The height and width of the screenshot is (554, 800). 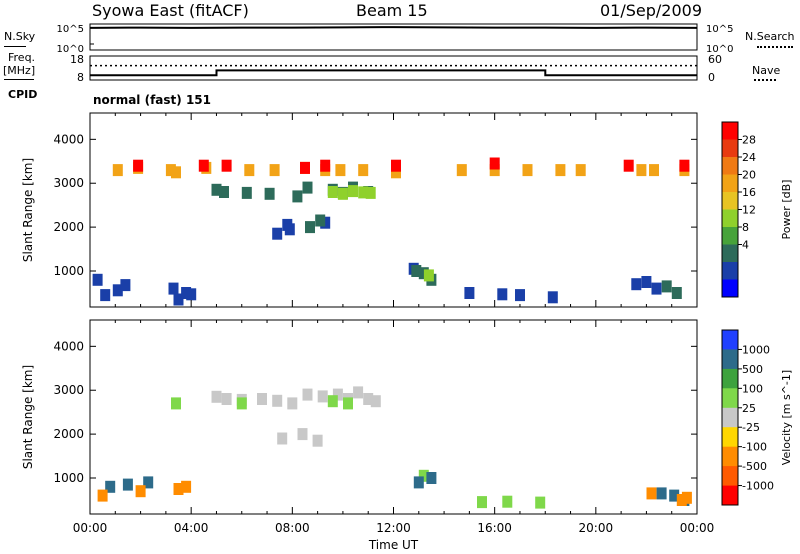 What do you see at coordinates (765, 80) in the screenshot?
I see `nave-dots` at bounding box center [765, 80].